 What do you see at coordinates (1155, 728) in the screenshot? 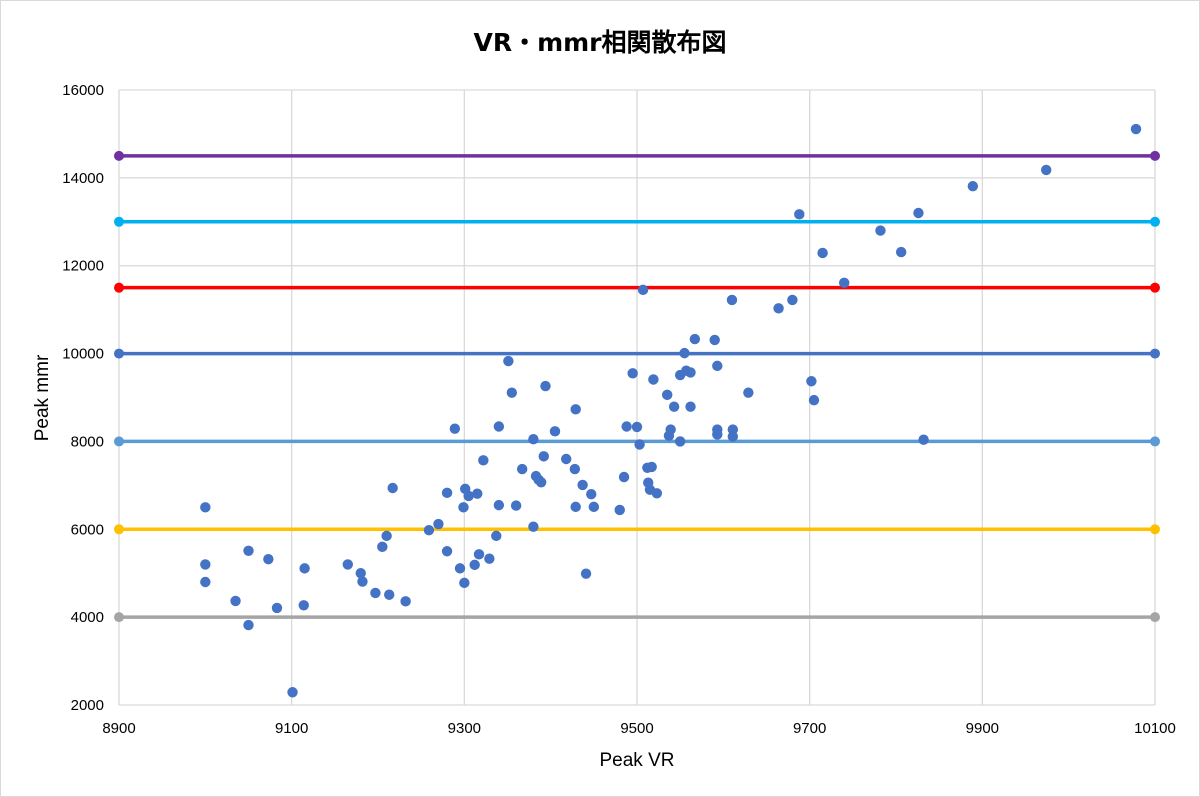
I see `x-tick-label: 10100` at bounding box center [1155, 728].